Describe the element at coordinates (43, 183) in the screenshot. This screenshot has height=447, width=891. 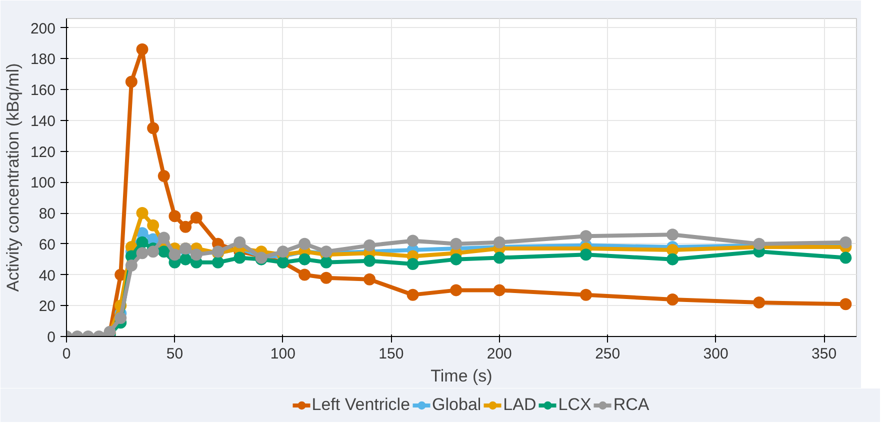
I see `y-tick-label: 100` at that location.